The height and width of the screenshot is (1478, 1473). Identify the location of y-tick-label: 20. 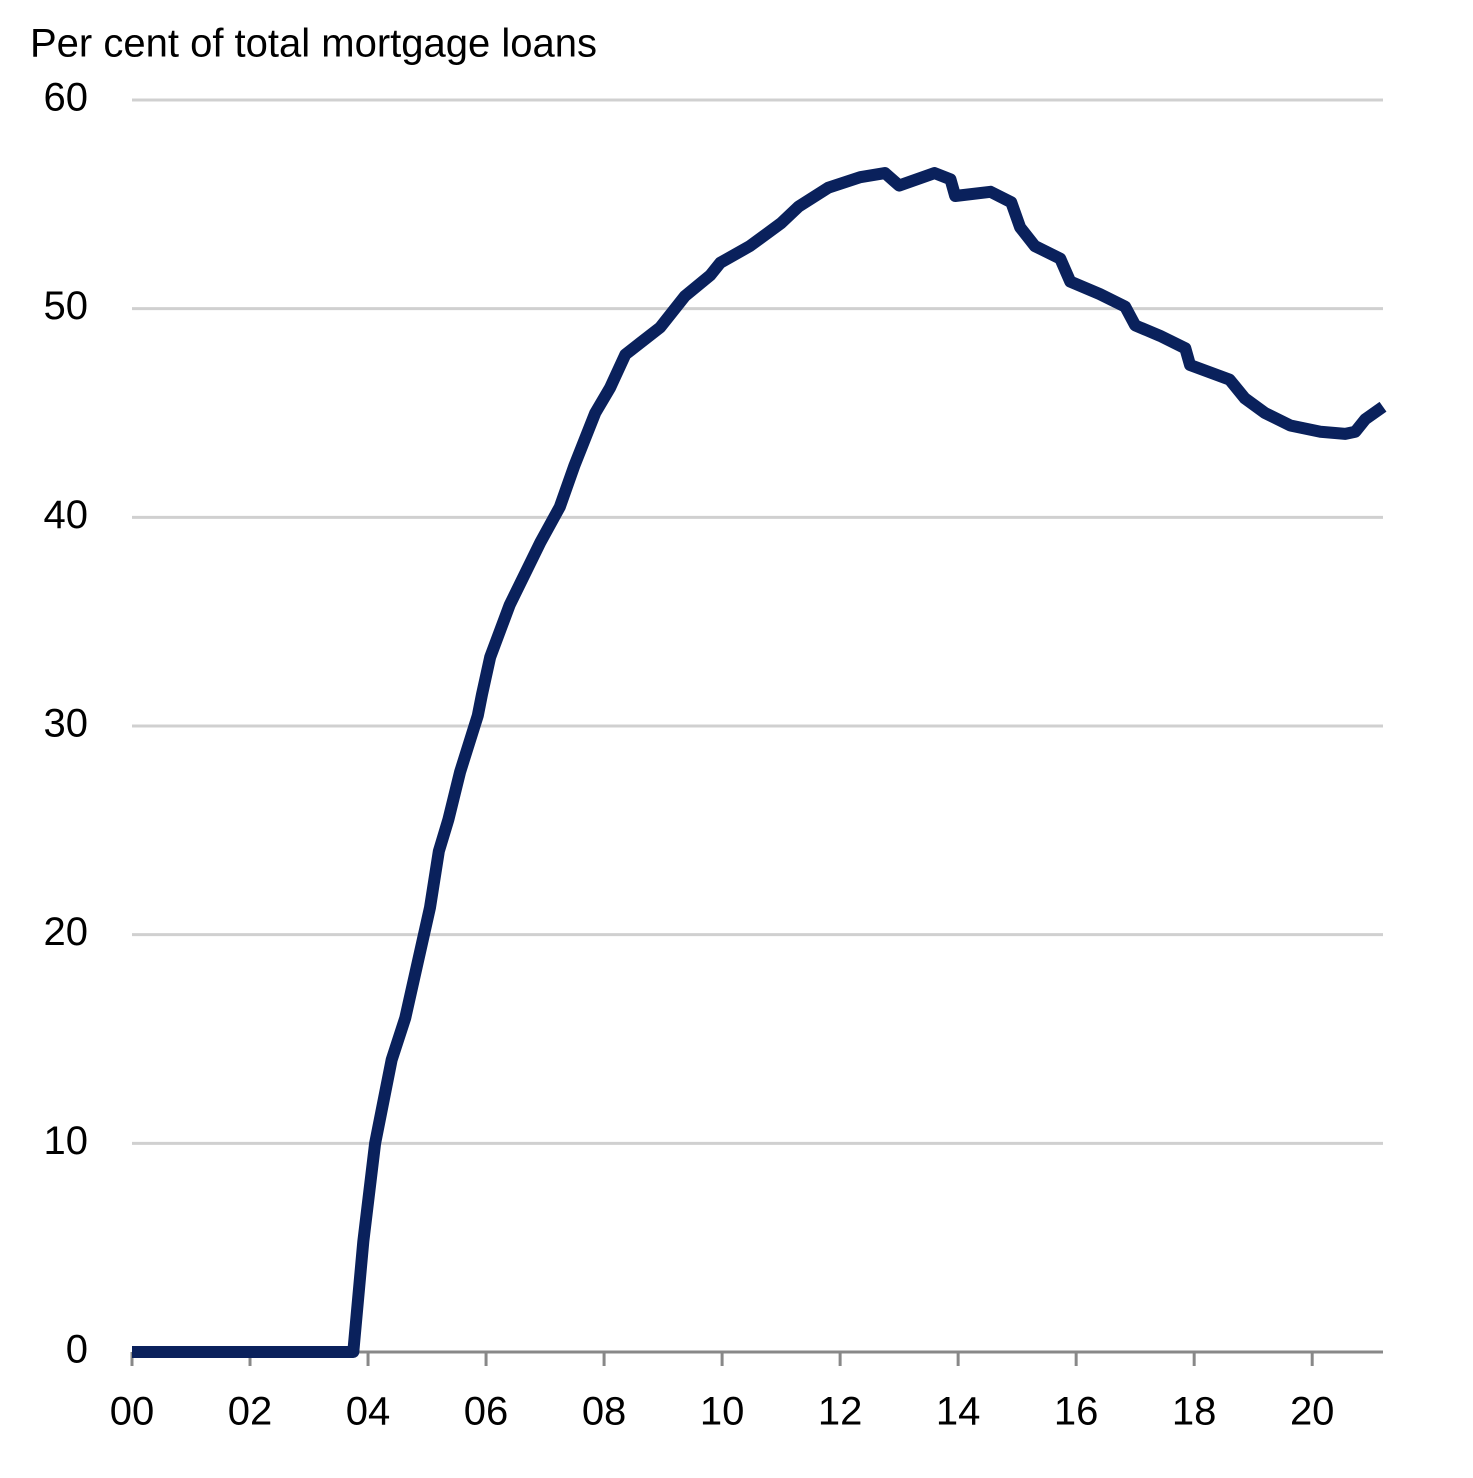
(66, 932).